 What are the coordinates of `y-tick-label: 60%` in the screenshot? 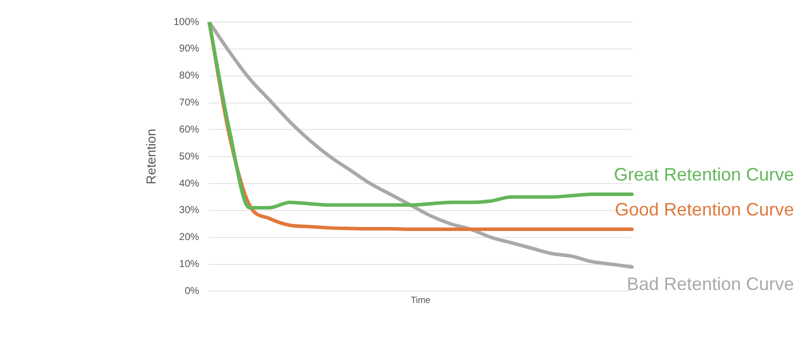 It's located at (189, 130).